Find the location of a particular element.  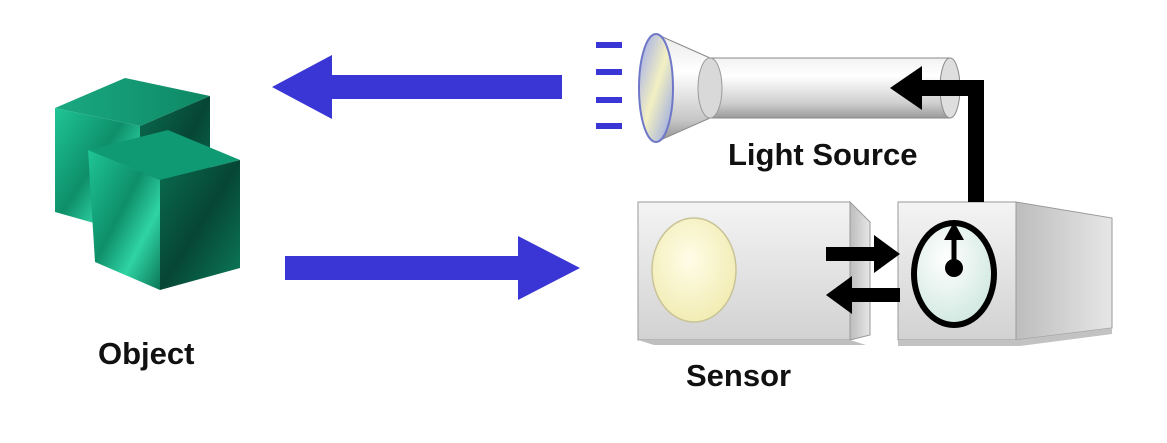

flashlight-icon is located at coordinates (799, 88).